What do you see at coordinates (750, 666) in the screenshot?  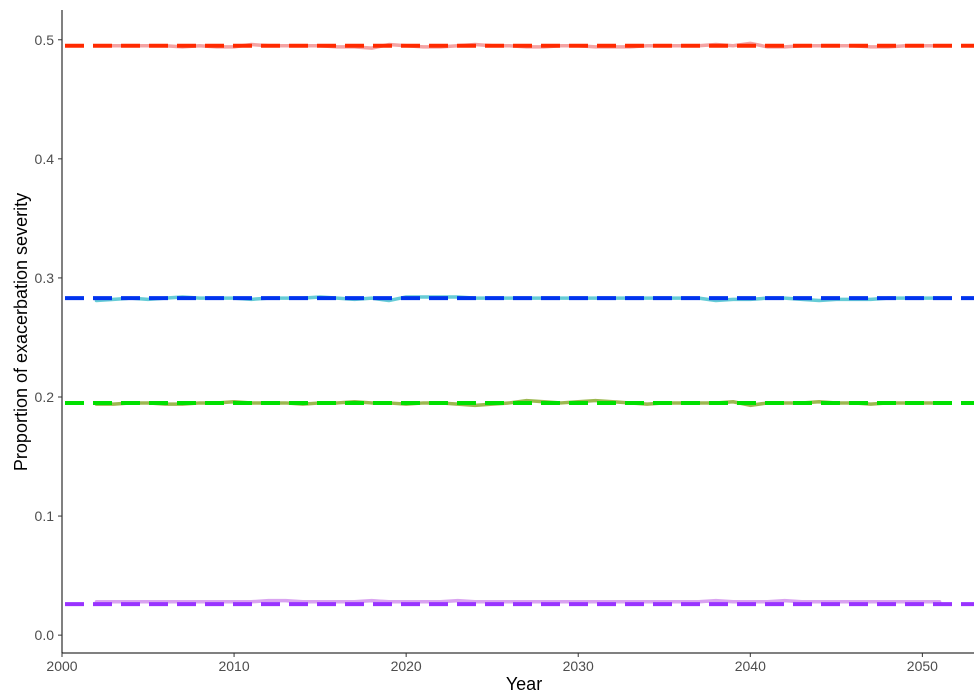 I see `x-tick-label: 2040` at bounding box center [750, 666].